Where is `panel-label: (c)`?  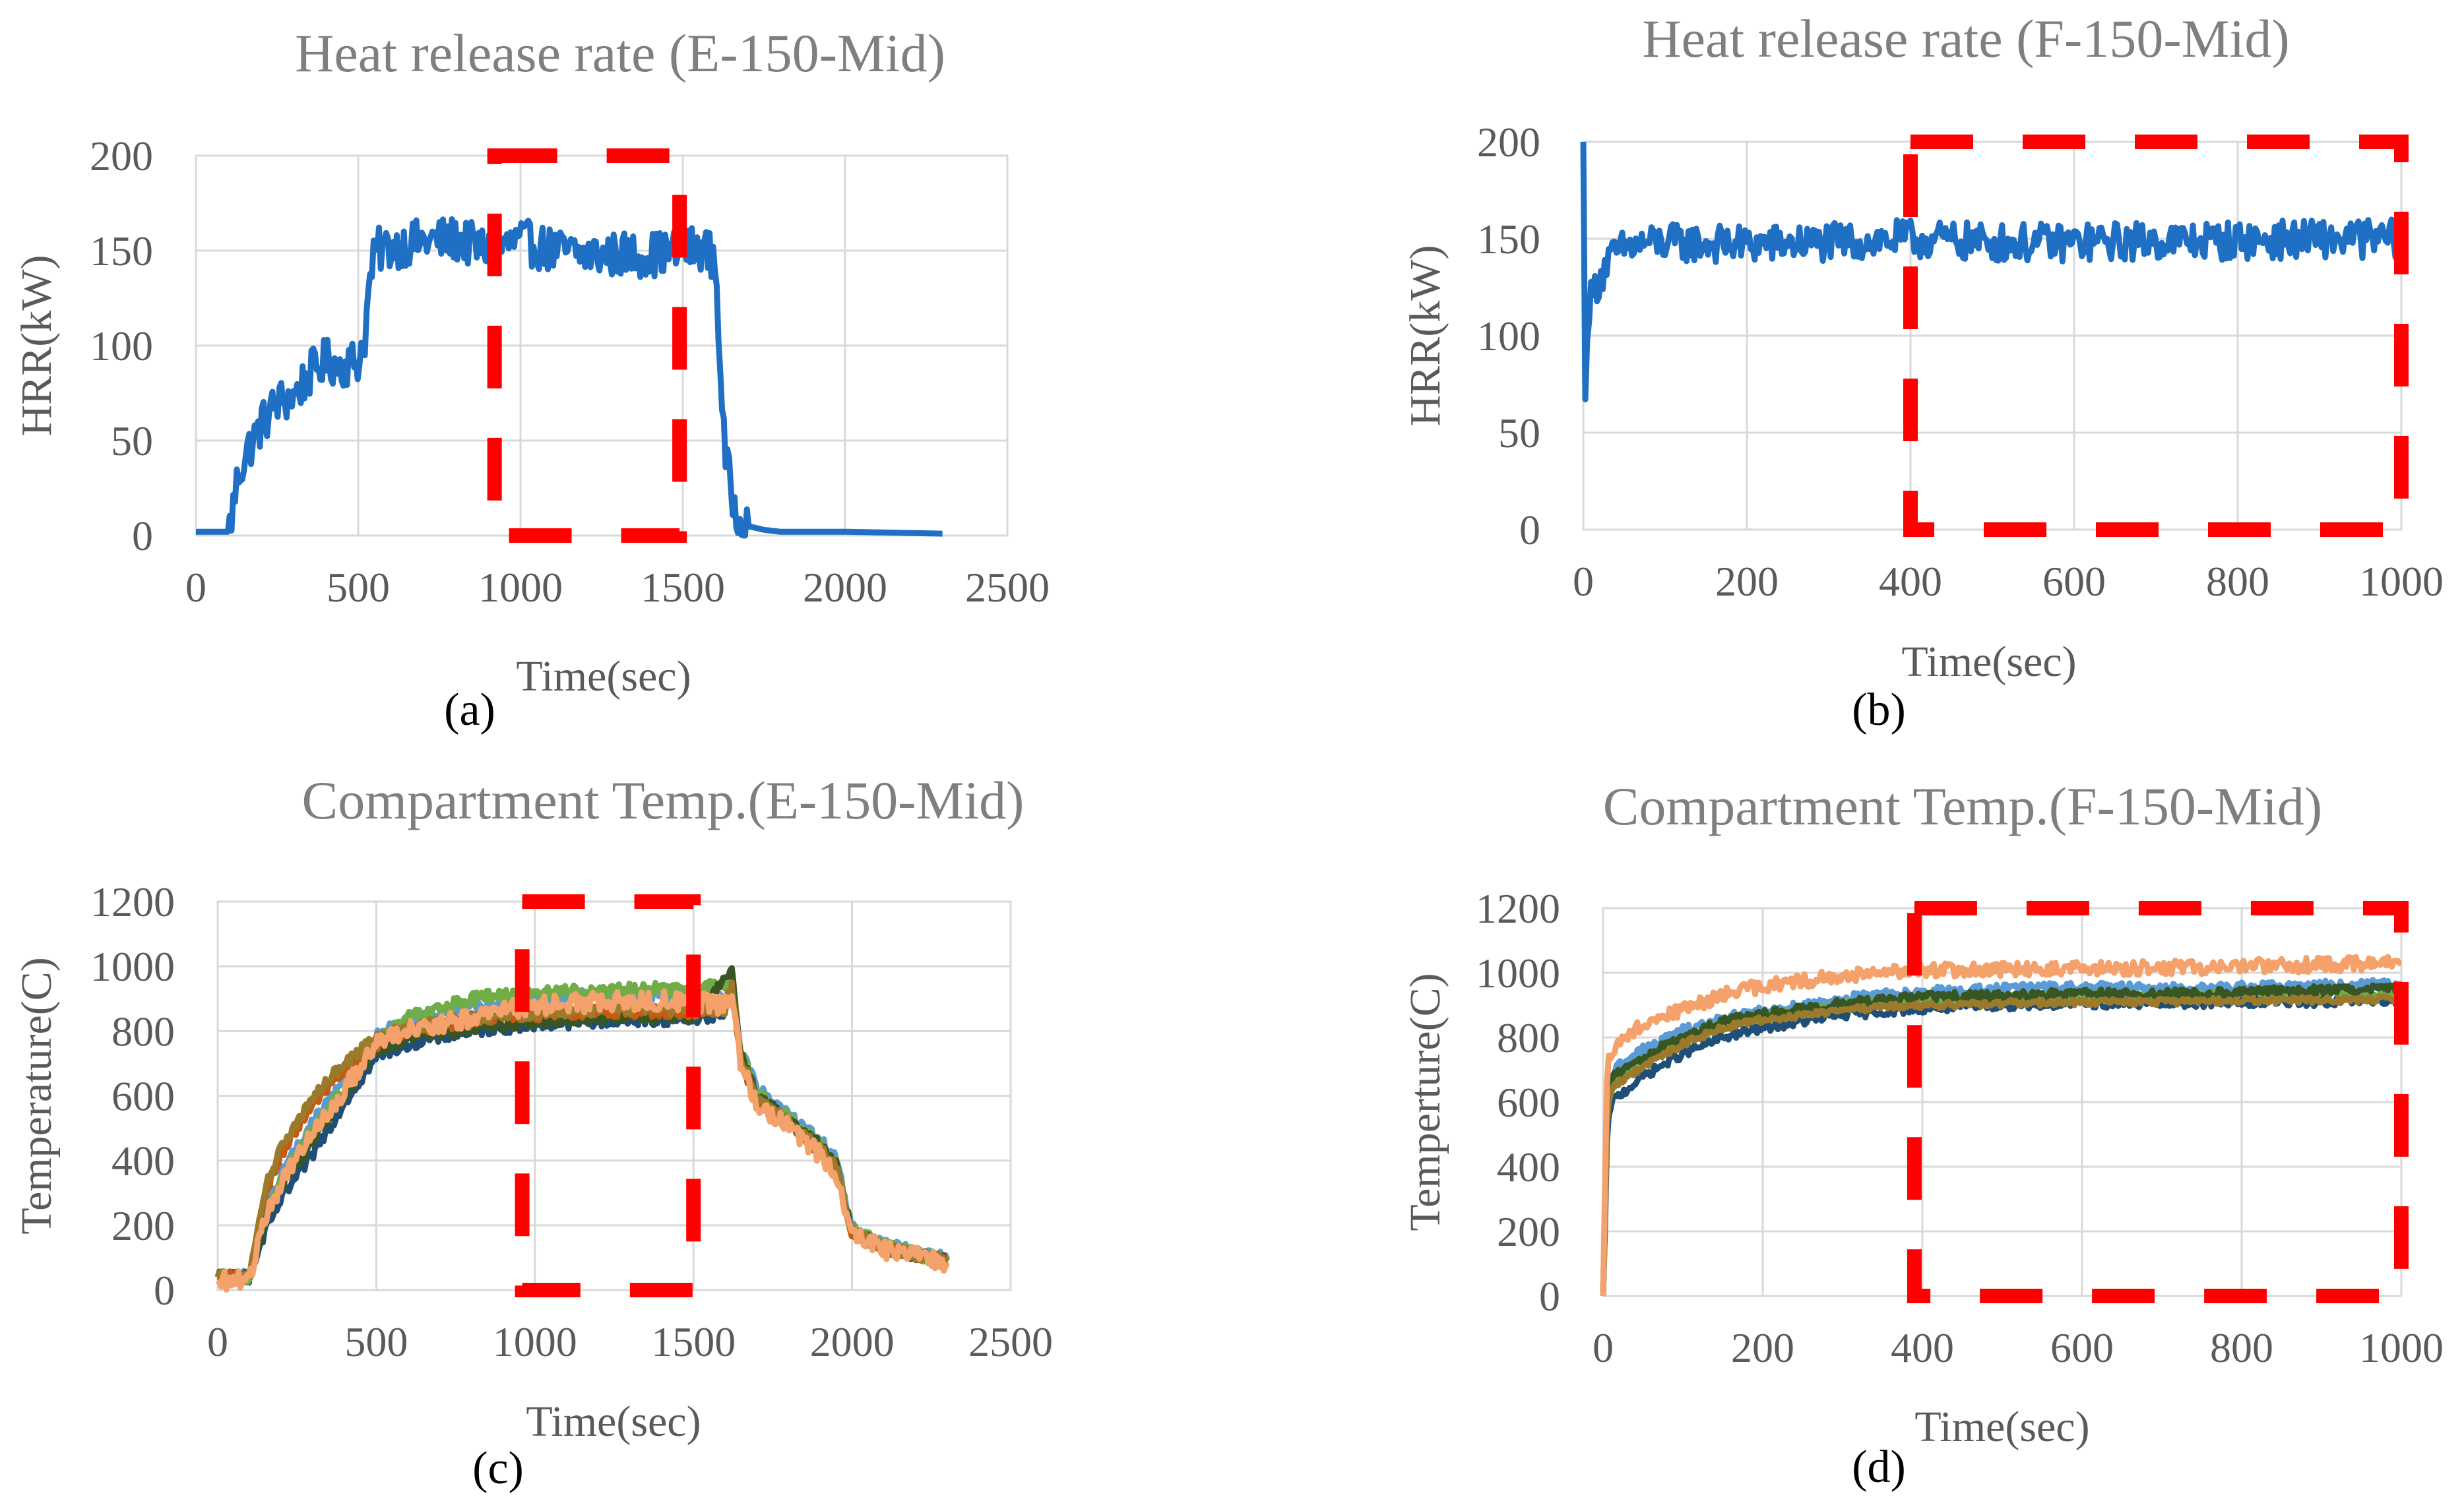 panel-label: (c) is located at coordinates (498, 1468).